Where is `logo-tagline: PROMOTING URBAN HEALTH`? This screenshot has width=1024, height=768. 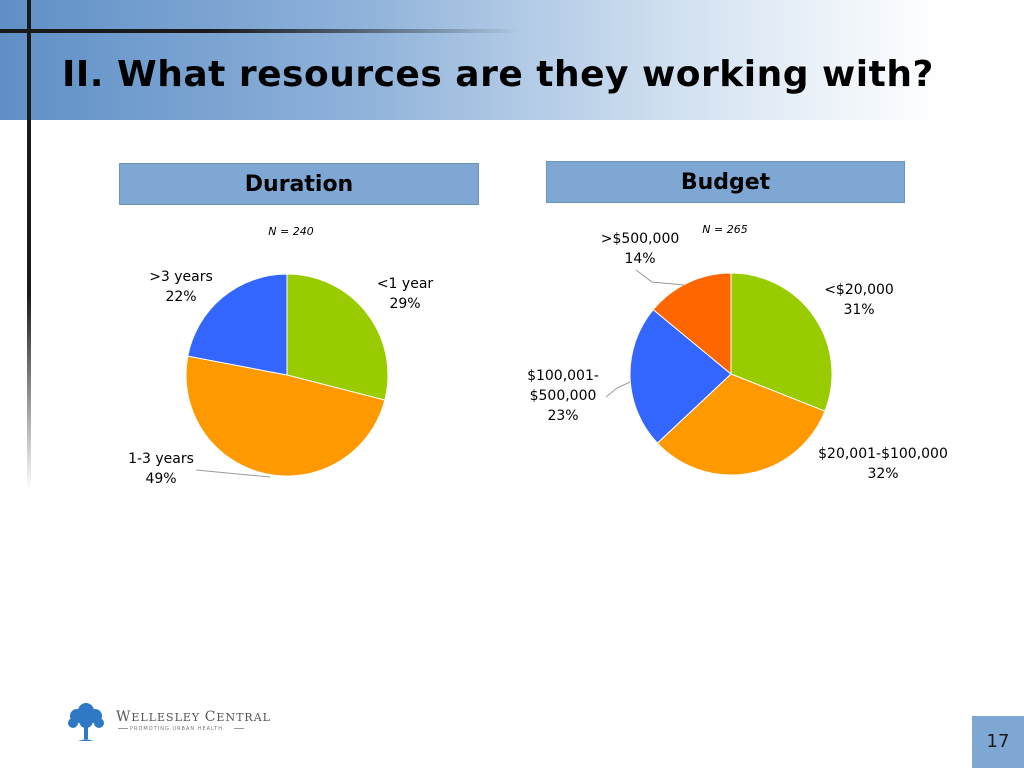
logo-tagline: PROMOTING URBAN HEALTH is located at coordinates (176, 729).